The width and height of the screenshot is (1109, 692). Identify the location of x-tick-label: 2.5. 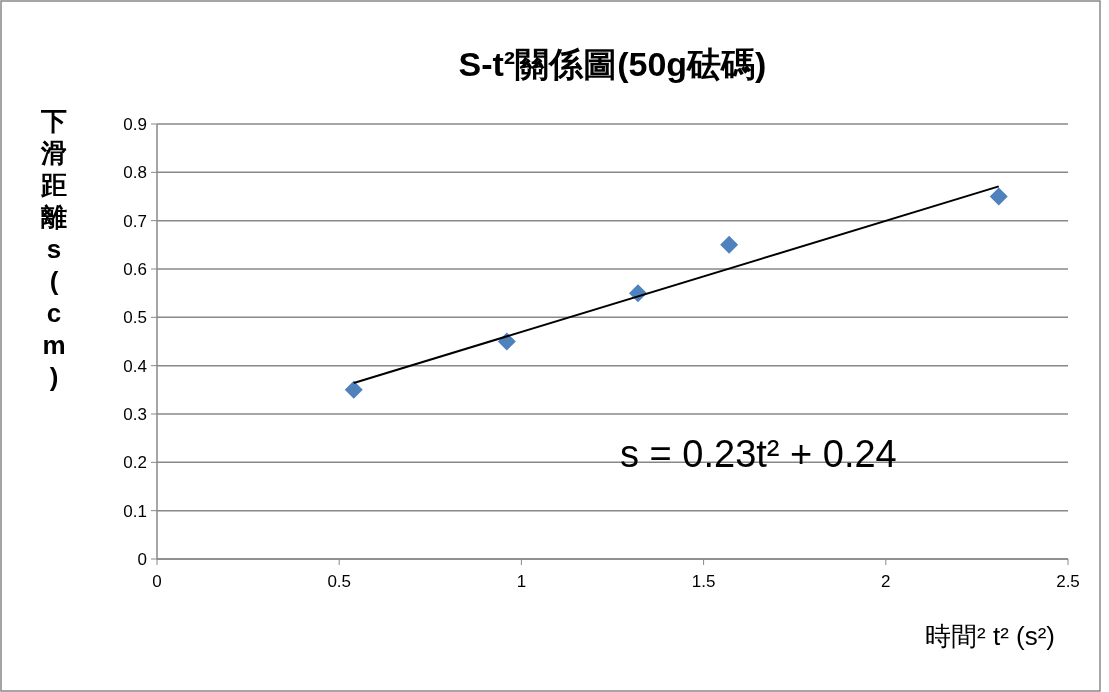
(1068, 581).